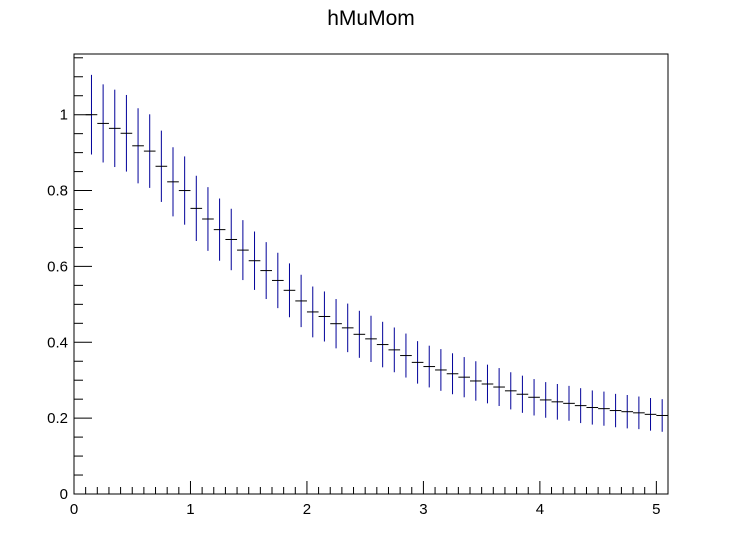  I want to click on y-tick-label: 0.2, so click(57, 418).